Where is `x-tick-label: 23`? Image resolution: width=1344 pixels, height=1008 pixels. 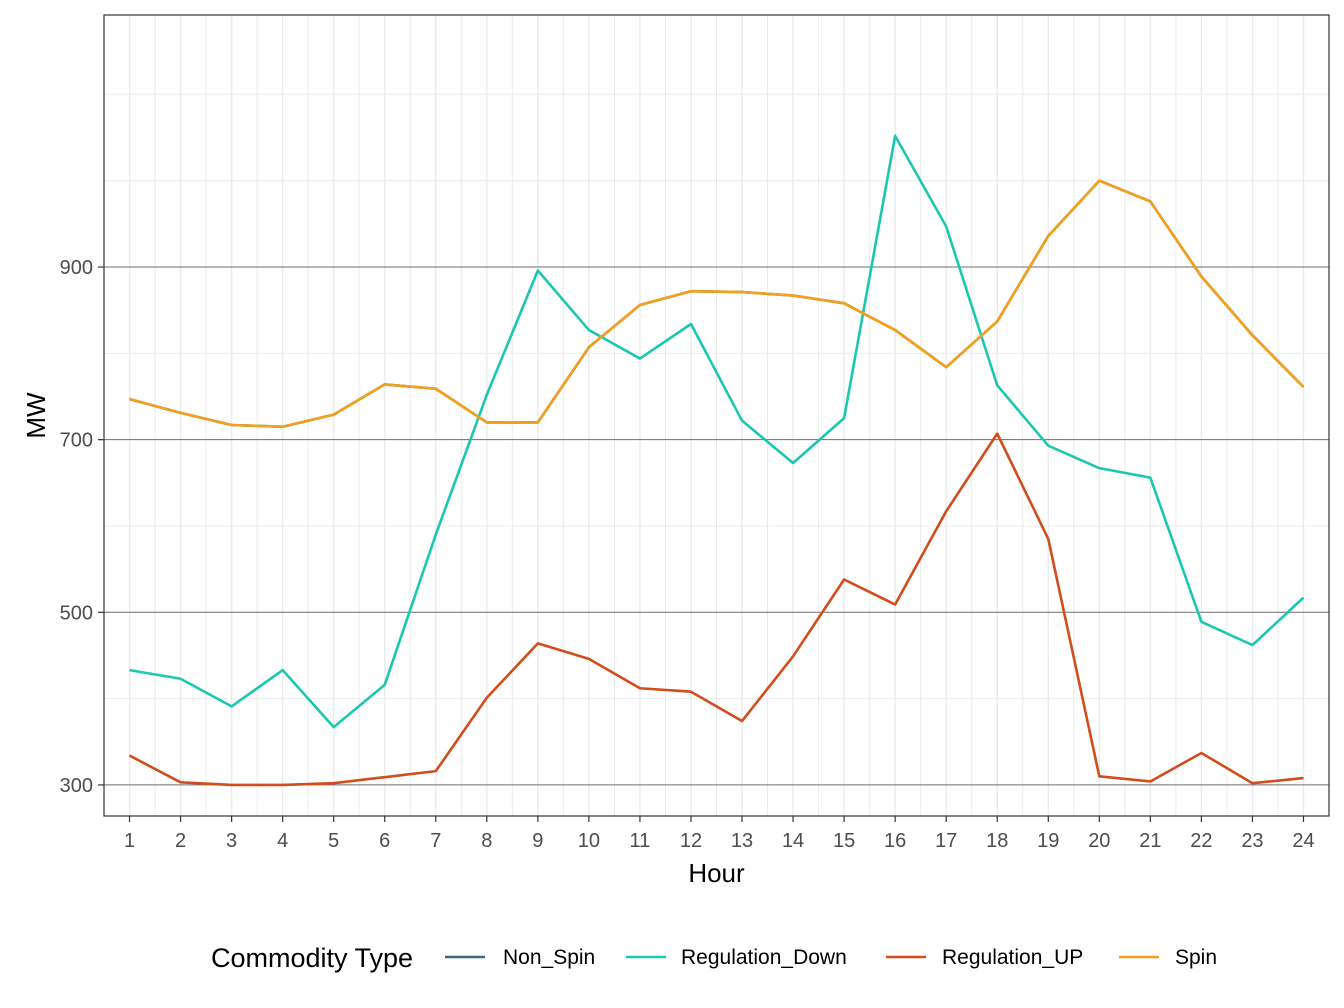 x-tick-label: 23 is located at coordinates (1252, 841).